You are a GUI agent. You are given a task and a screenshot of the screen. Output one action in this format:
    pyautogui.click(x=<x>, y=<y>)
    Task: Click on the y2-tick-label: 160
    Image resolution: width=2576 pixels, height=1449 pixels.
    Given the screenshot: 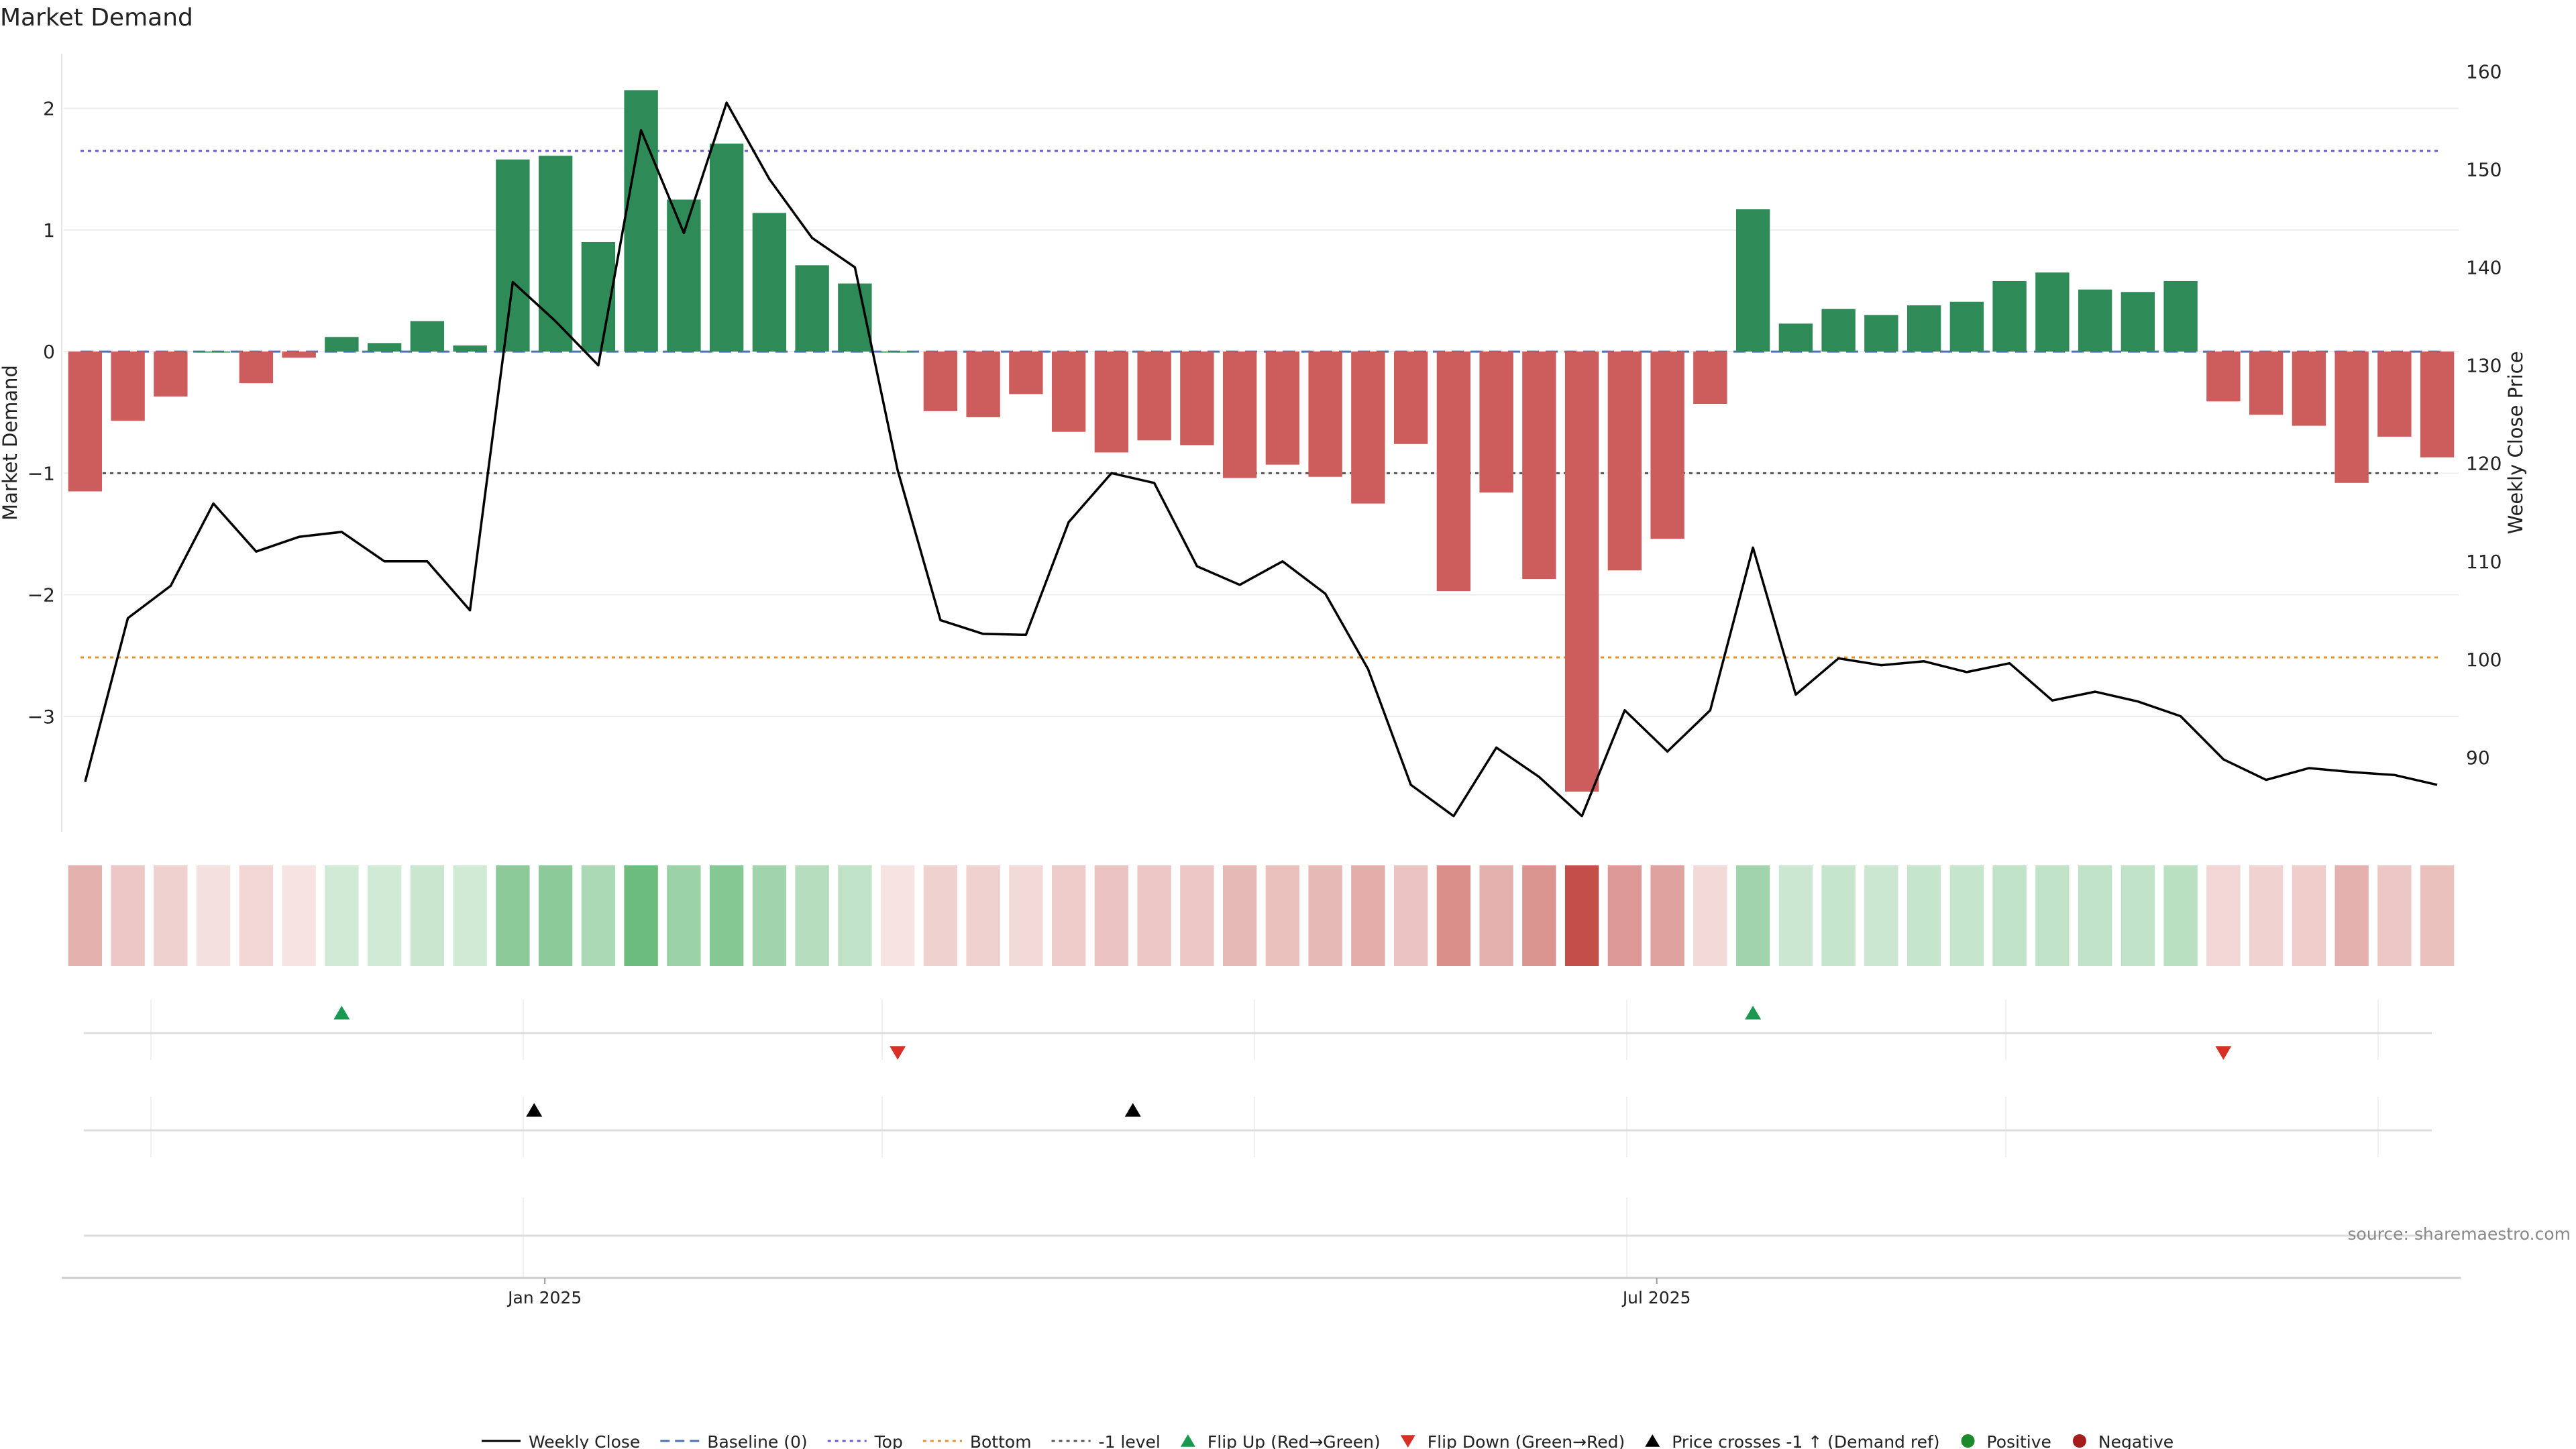 What is the action you would take?
    pyautogui.click(x=2484, y=71)
    